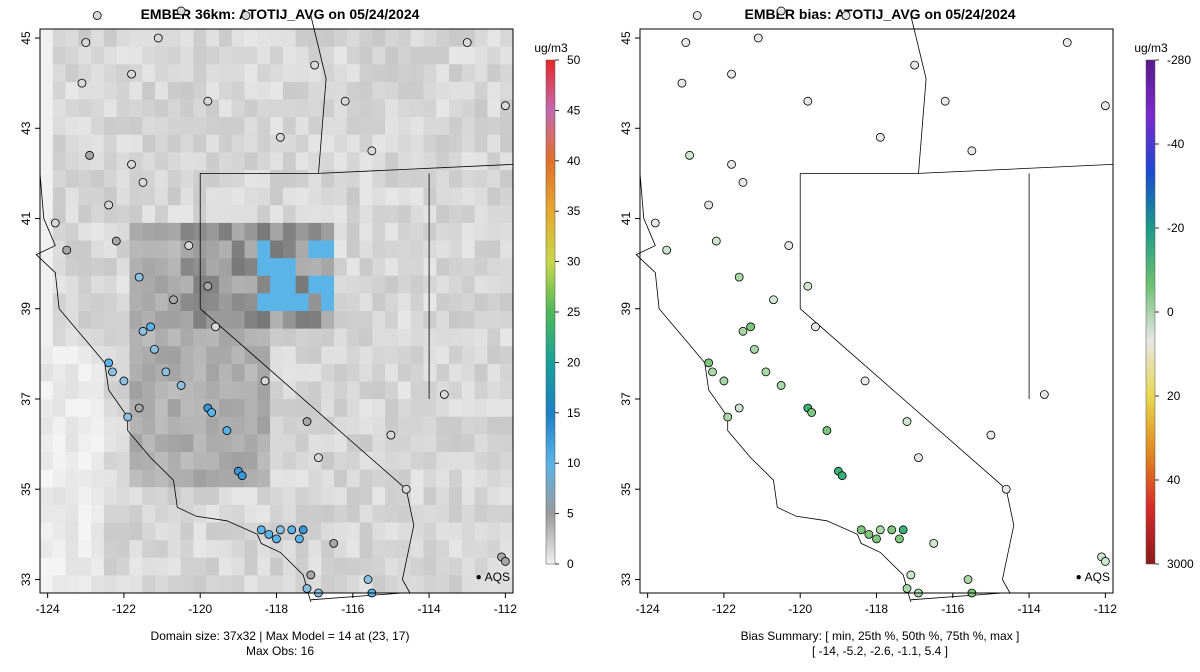 The width and height of the screenshot is (1200, 672). Describe the element at coordinates (551, 48) in the screenshot. I see `model-colorbar-unit: ug/m3` at that location.